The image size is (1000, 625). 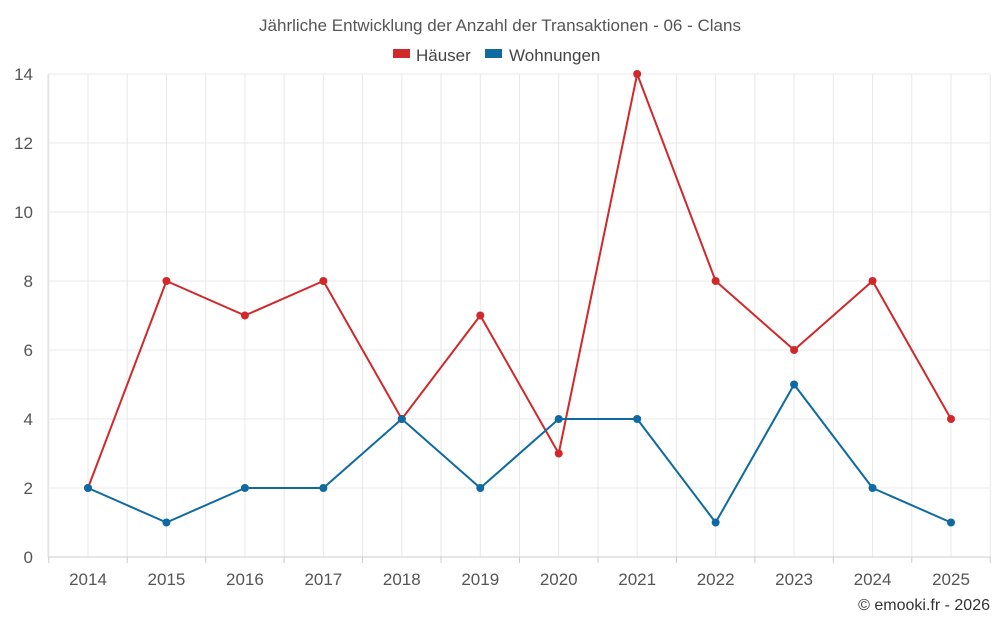 I want to click on x-tick-label: 2024, so click(x=873, y=579).